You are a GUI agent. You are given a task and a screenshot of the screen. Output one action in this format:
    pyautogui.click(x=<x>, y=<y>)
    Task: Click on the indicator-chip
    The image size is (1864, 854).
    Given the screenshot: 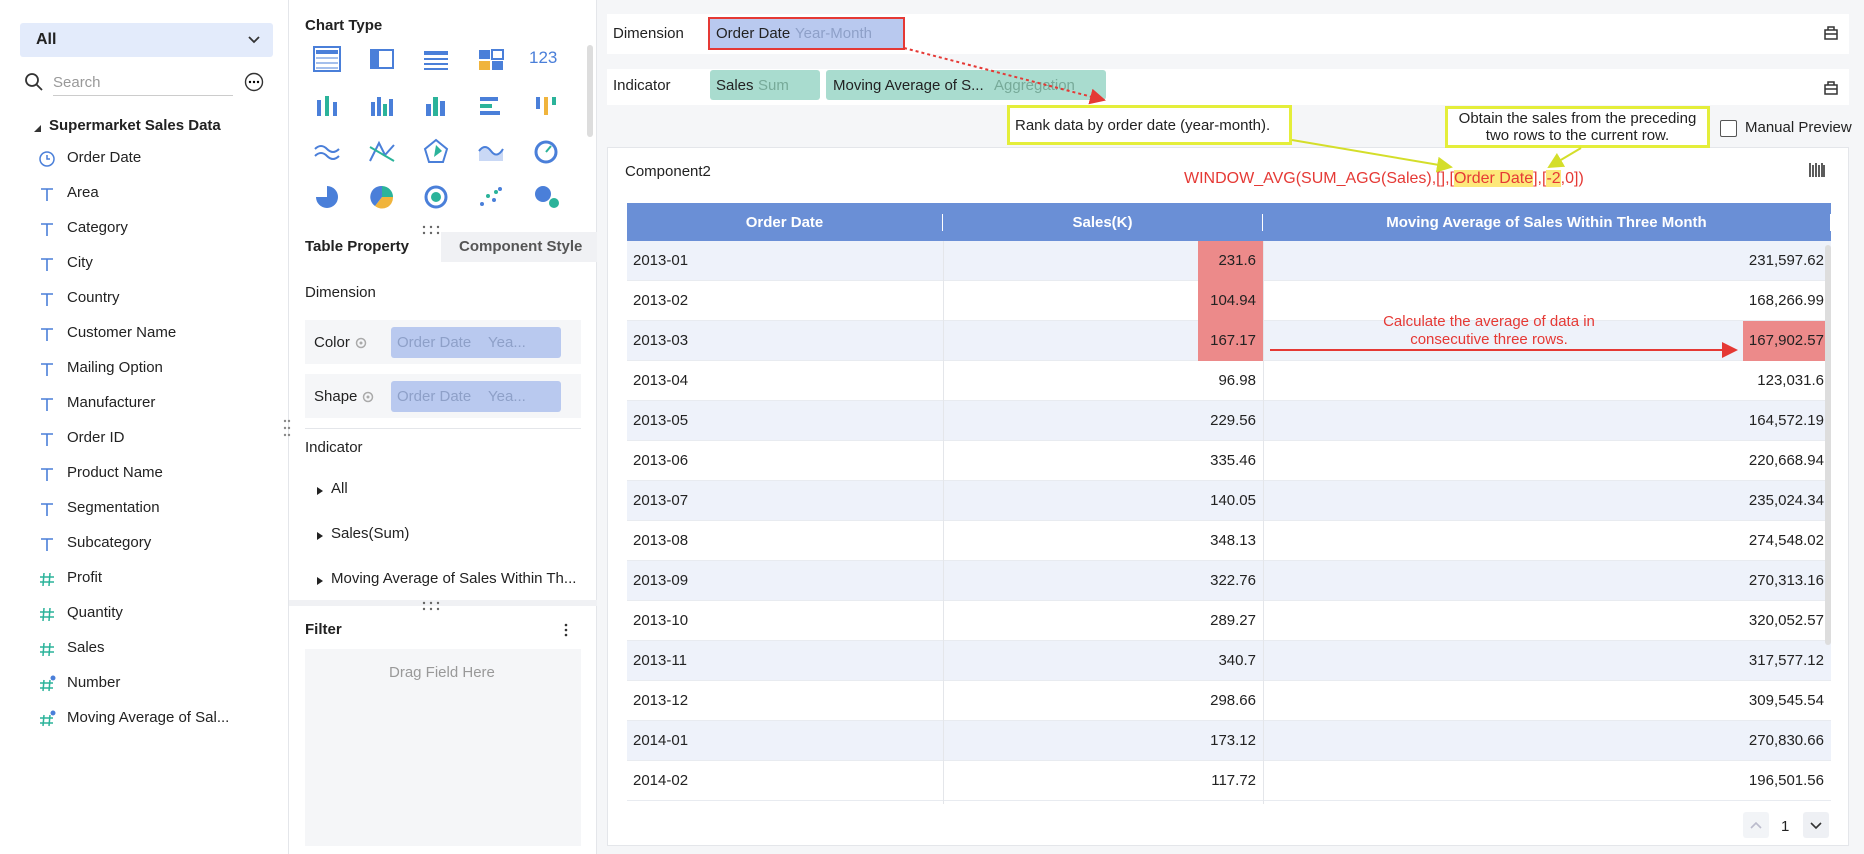 What is the action you would take?
    pyautogui.click(x=765, y=85)
    